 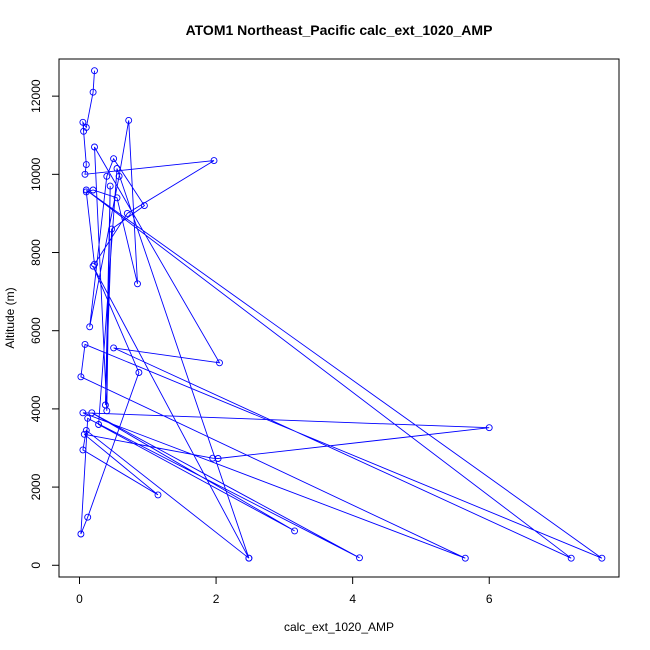 I want to click on y-tick-label: 12000, so click(x=36, y=96).